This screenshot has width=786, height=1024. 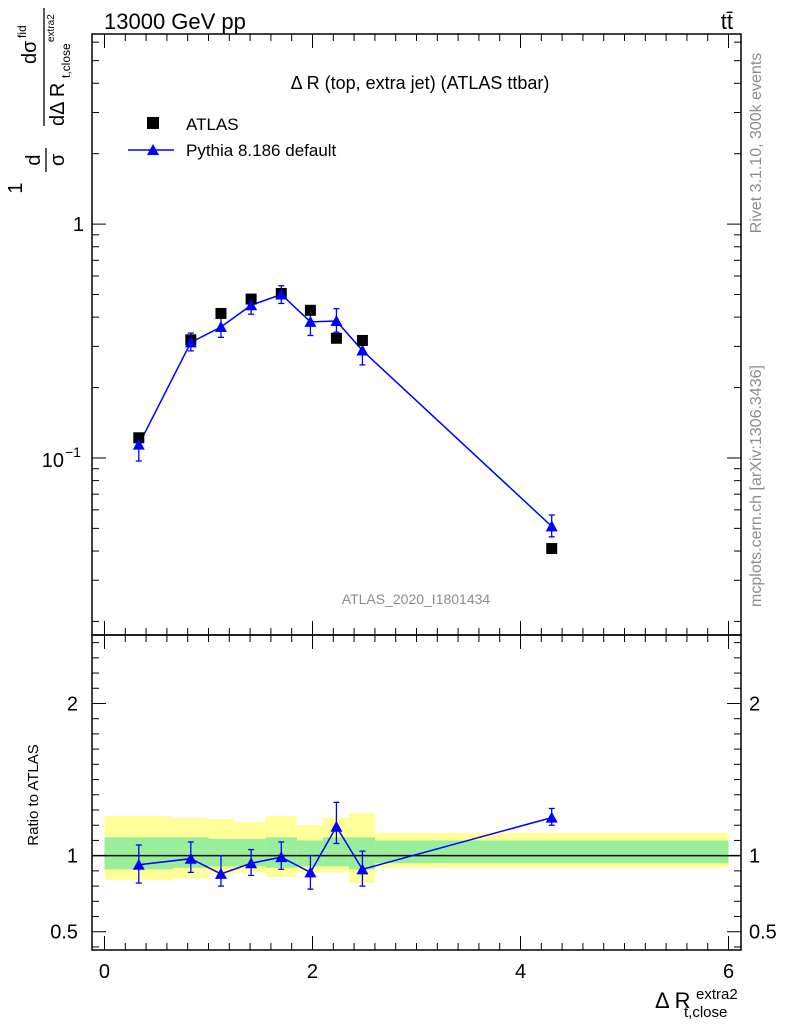 What do you see at coordinates (153, 149) in the screenshot?
I see `legend-pythia-marker` at bounding box center [153, 149].